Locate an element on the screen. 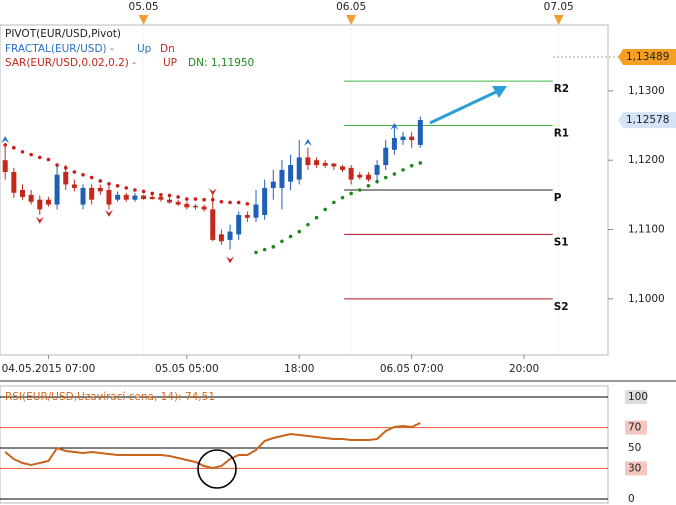 The image size is (676, 505). legend-fractal: FRACTAL(EUR/USD) - is located at coordinates (59, 49).